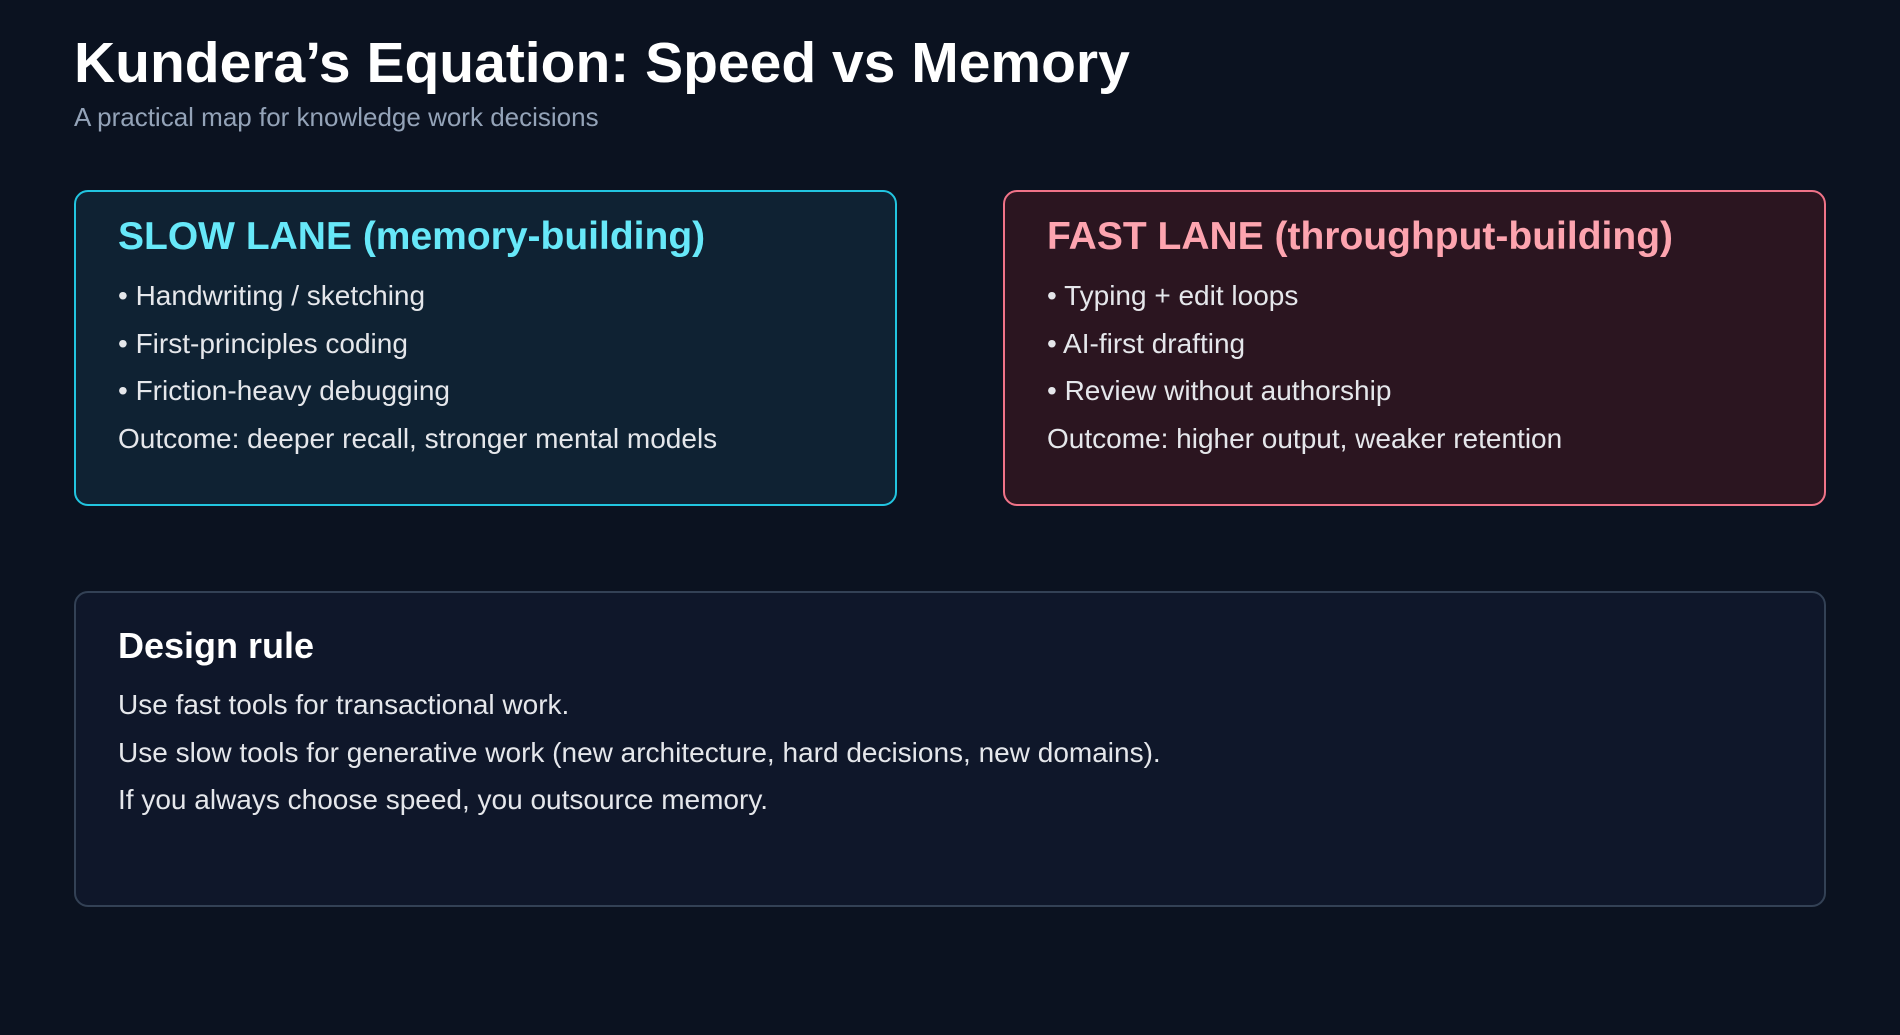 The image size is (1900, 1035). I want to click on fast-lane-heading: FAST LANE (throughput-building), so click(1360, 236).